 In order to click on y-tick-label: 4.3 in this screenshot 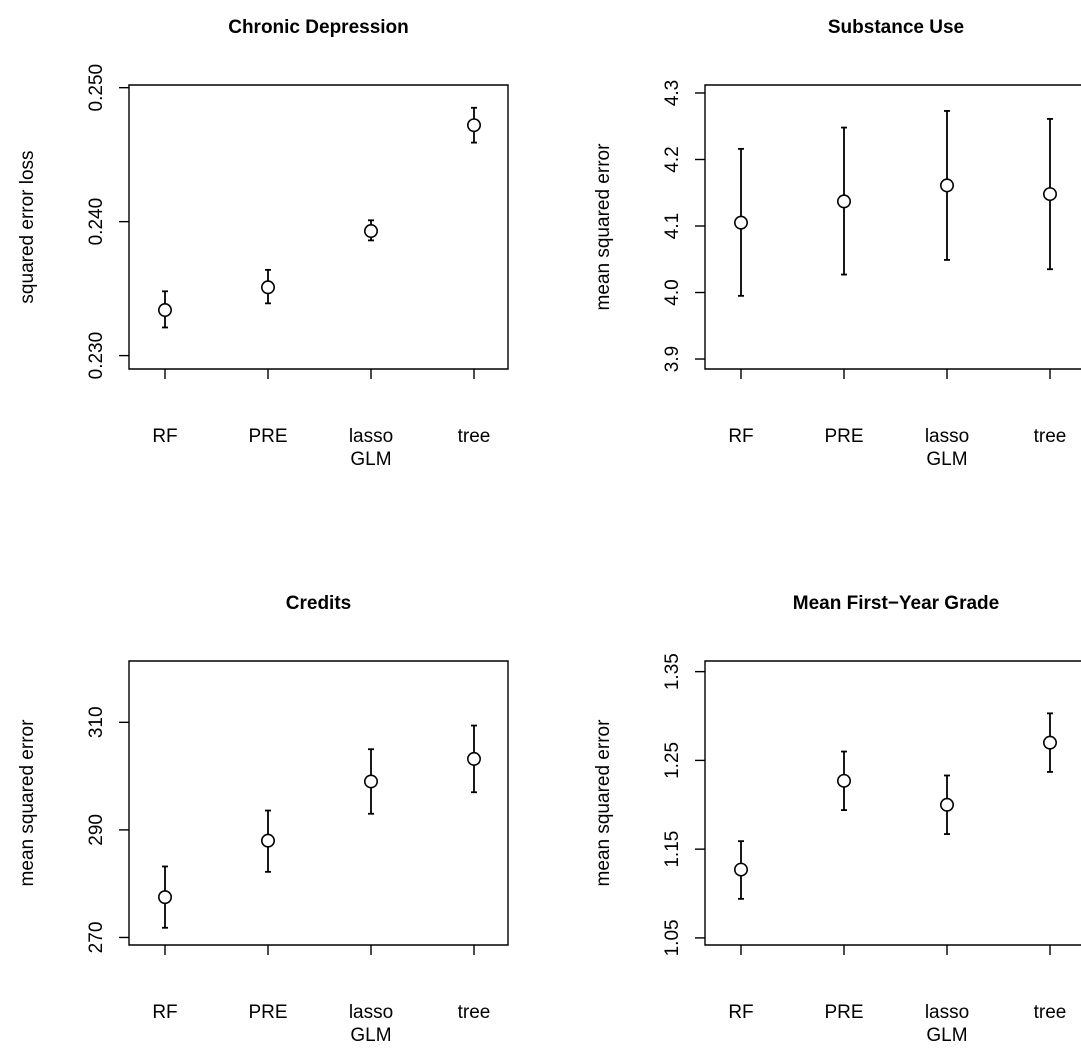, I will do `click(672, 93)`.